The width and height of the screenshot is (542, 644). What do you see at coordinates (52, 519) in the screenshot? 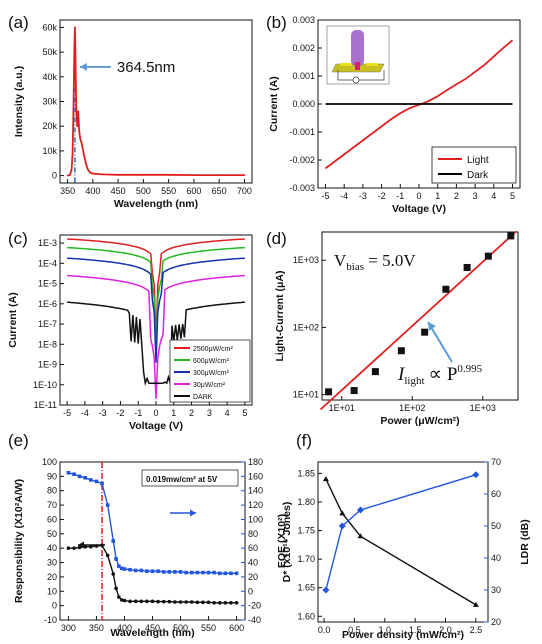
I see `panel-e-ytick: 60` at bounding box center [52, 519].